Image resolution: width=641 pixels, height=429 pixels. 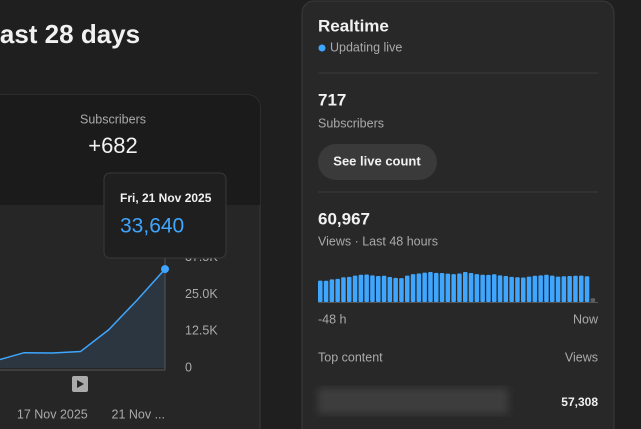 I want to click on line-area, so click(x=82, y=318).